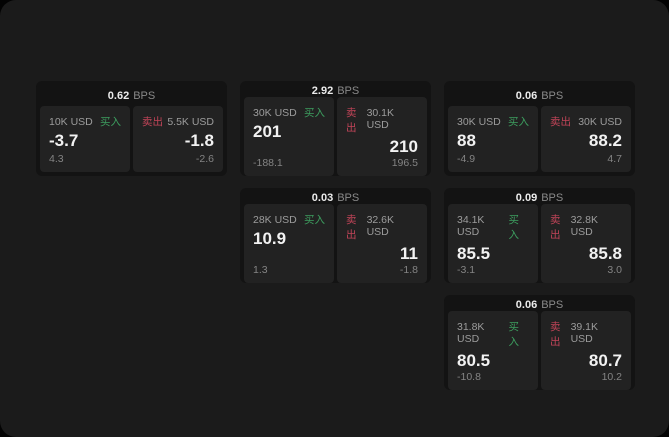 Image resolution: width=669 pixels, height=437 pixels. I want to click on sell-price: 210, so click(403, 146).